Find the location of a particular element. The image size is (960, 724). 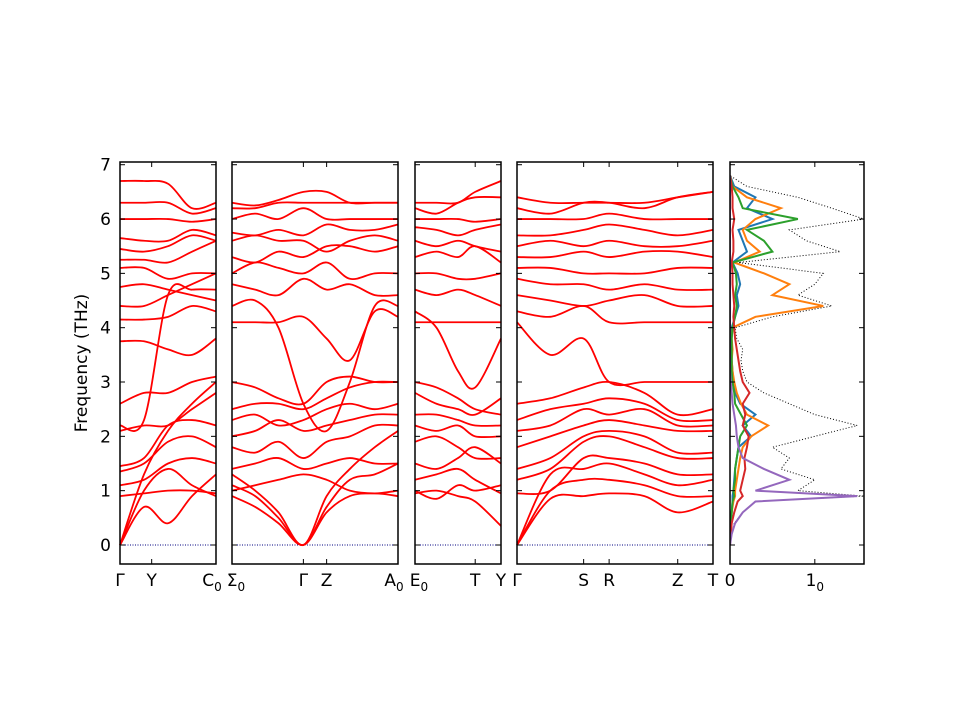

x-tick-label: C0 is located at coordinates (212, 582).